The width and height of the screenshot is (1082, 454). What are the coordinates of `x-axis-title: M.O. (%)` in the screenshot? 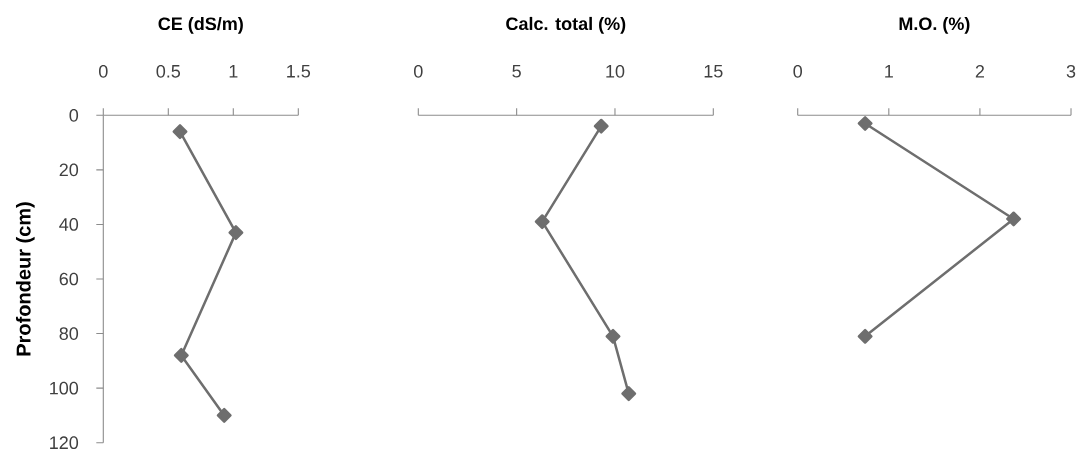 It's located at (934, 25).